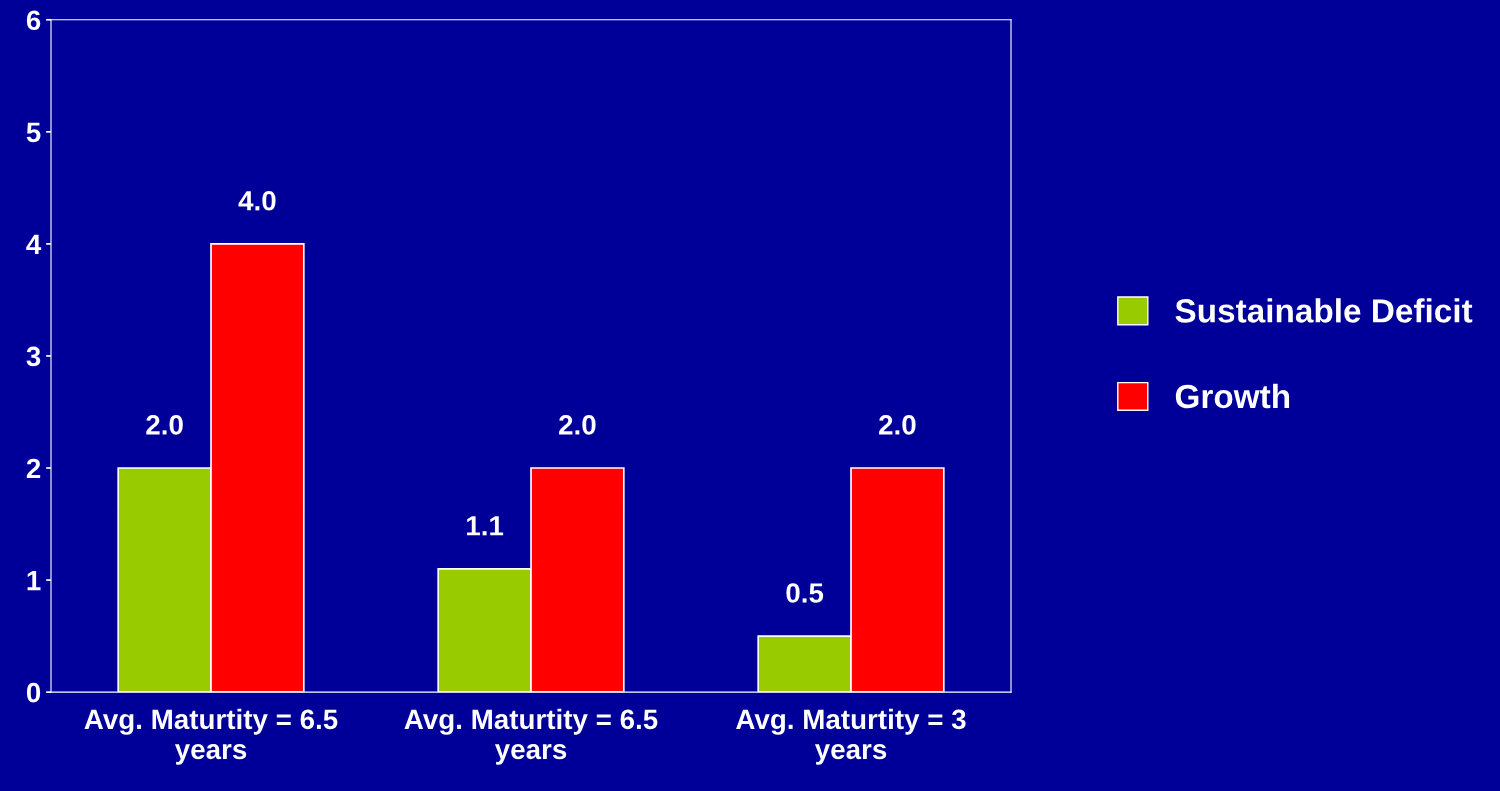 This screenshot has height=791, width=1500. I want to click on y-tick-label: 6, so click(33, 20).